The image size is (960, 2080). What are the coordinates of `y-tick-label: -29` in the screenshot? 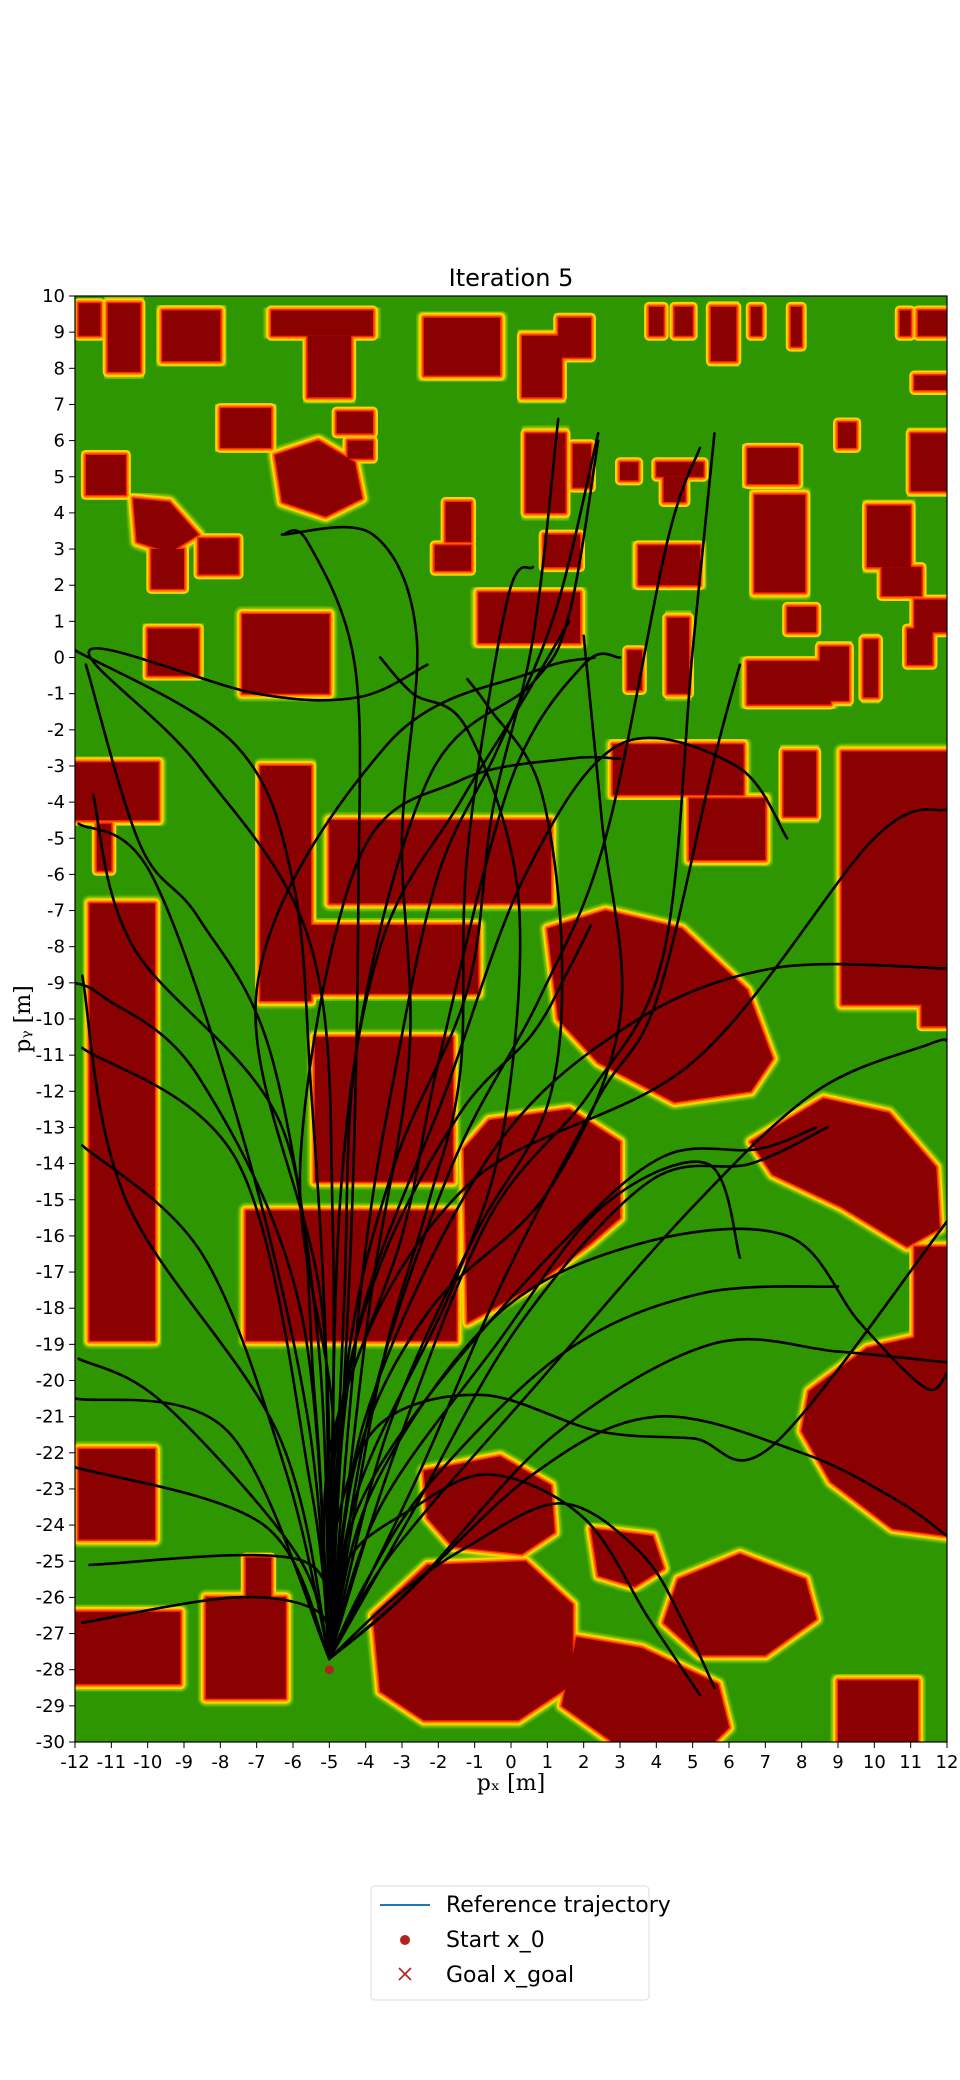 It's located at (50, 1706).